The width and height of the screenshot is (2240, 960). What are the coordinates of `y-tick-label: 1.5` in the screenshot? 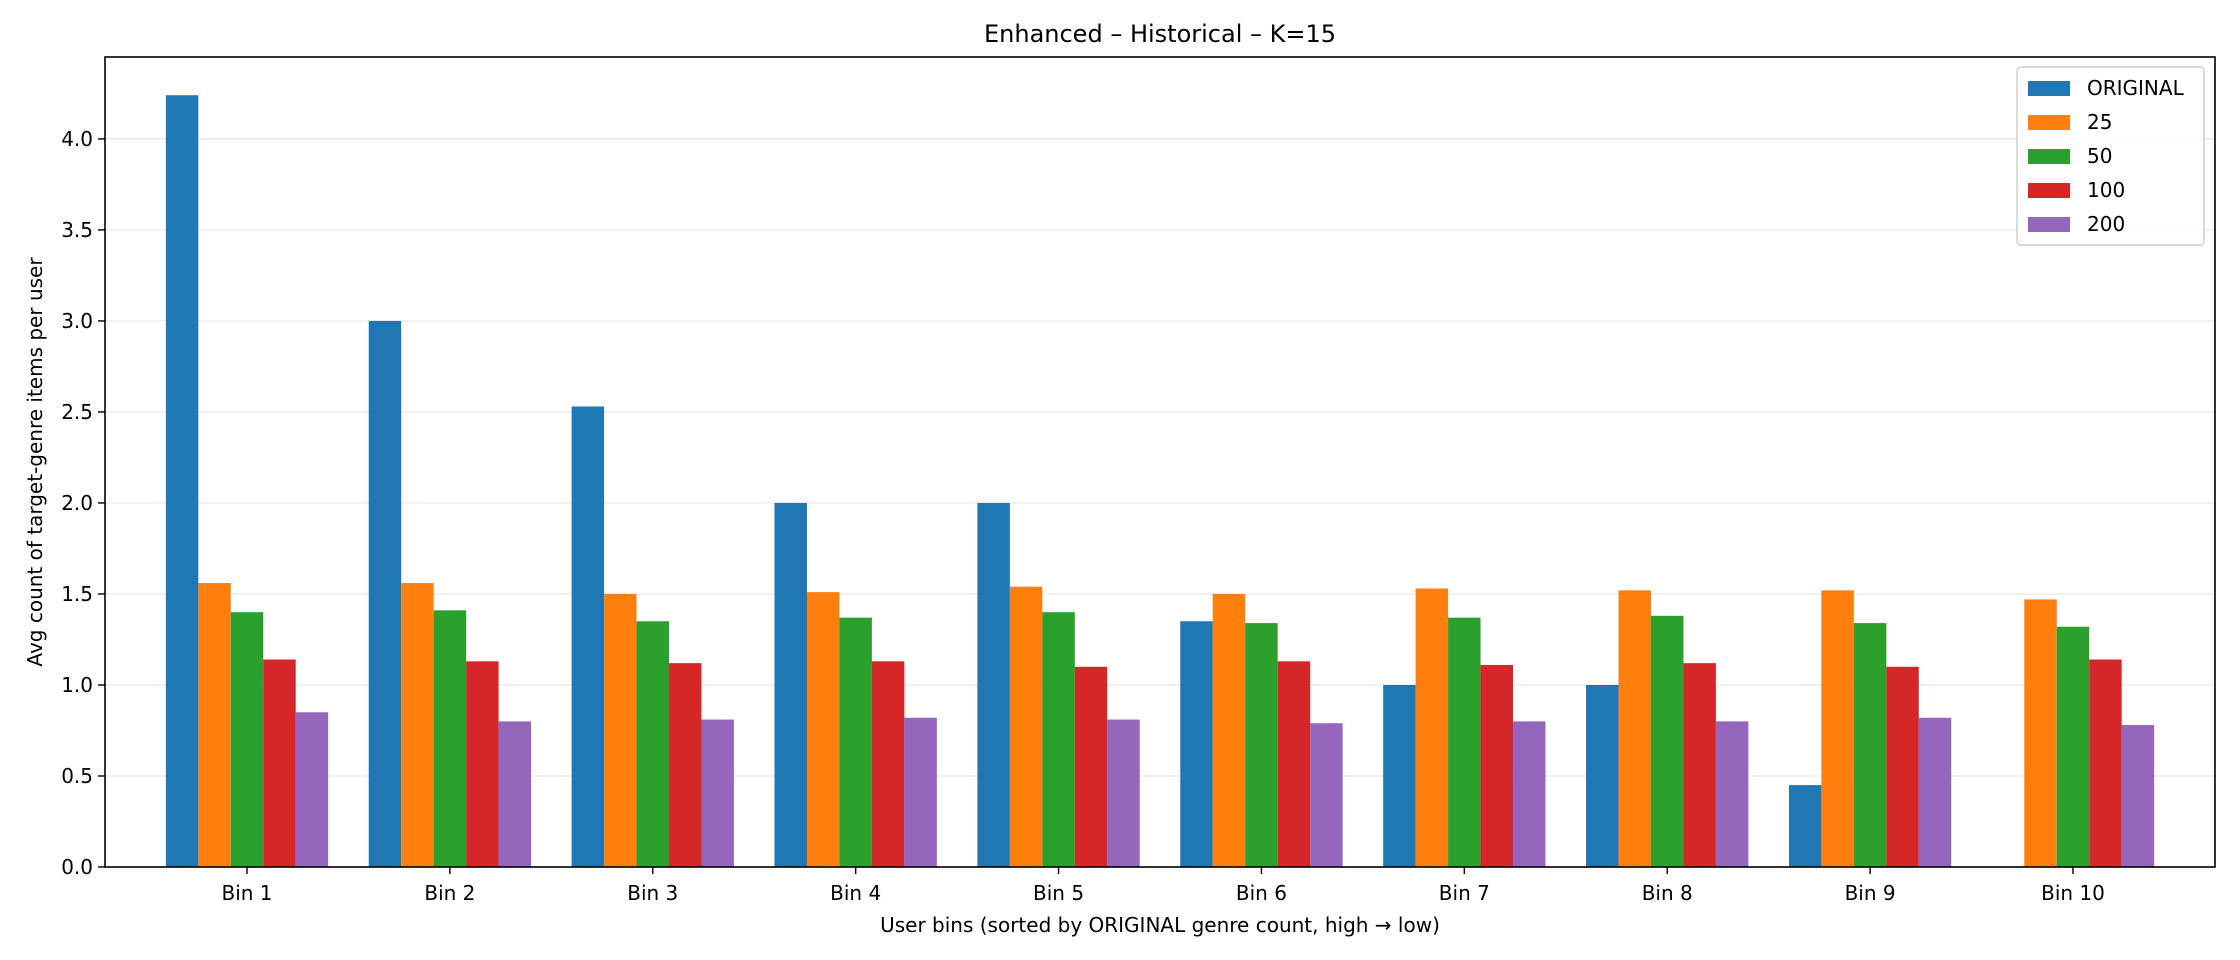 It's located at (77, 594).